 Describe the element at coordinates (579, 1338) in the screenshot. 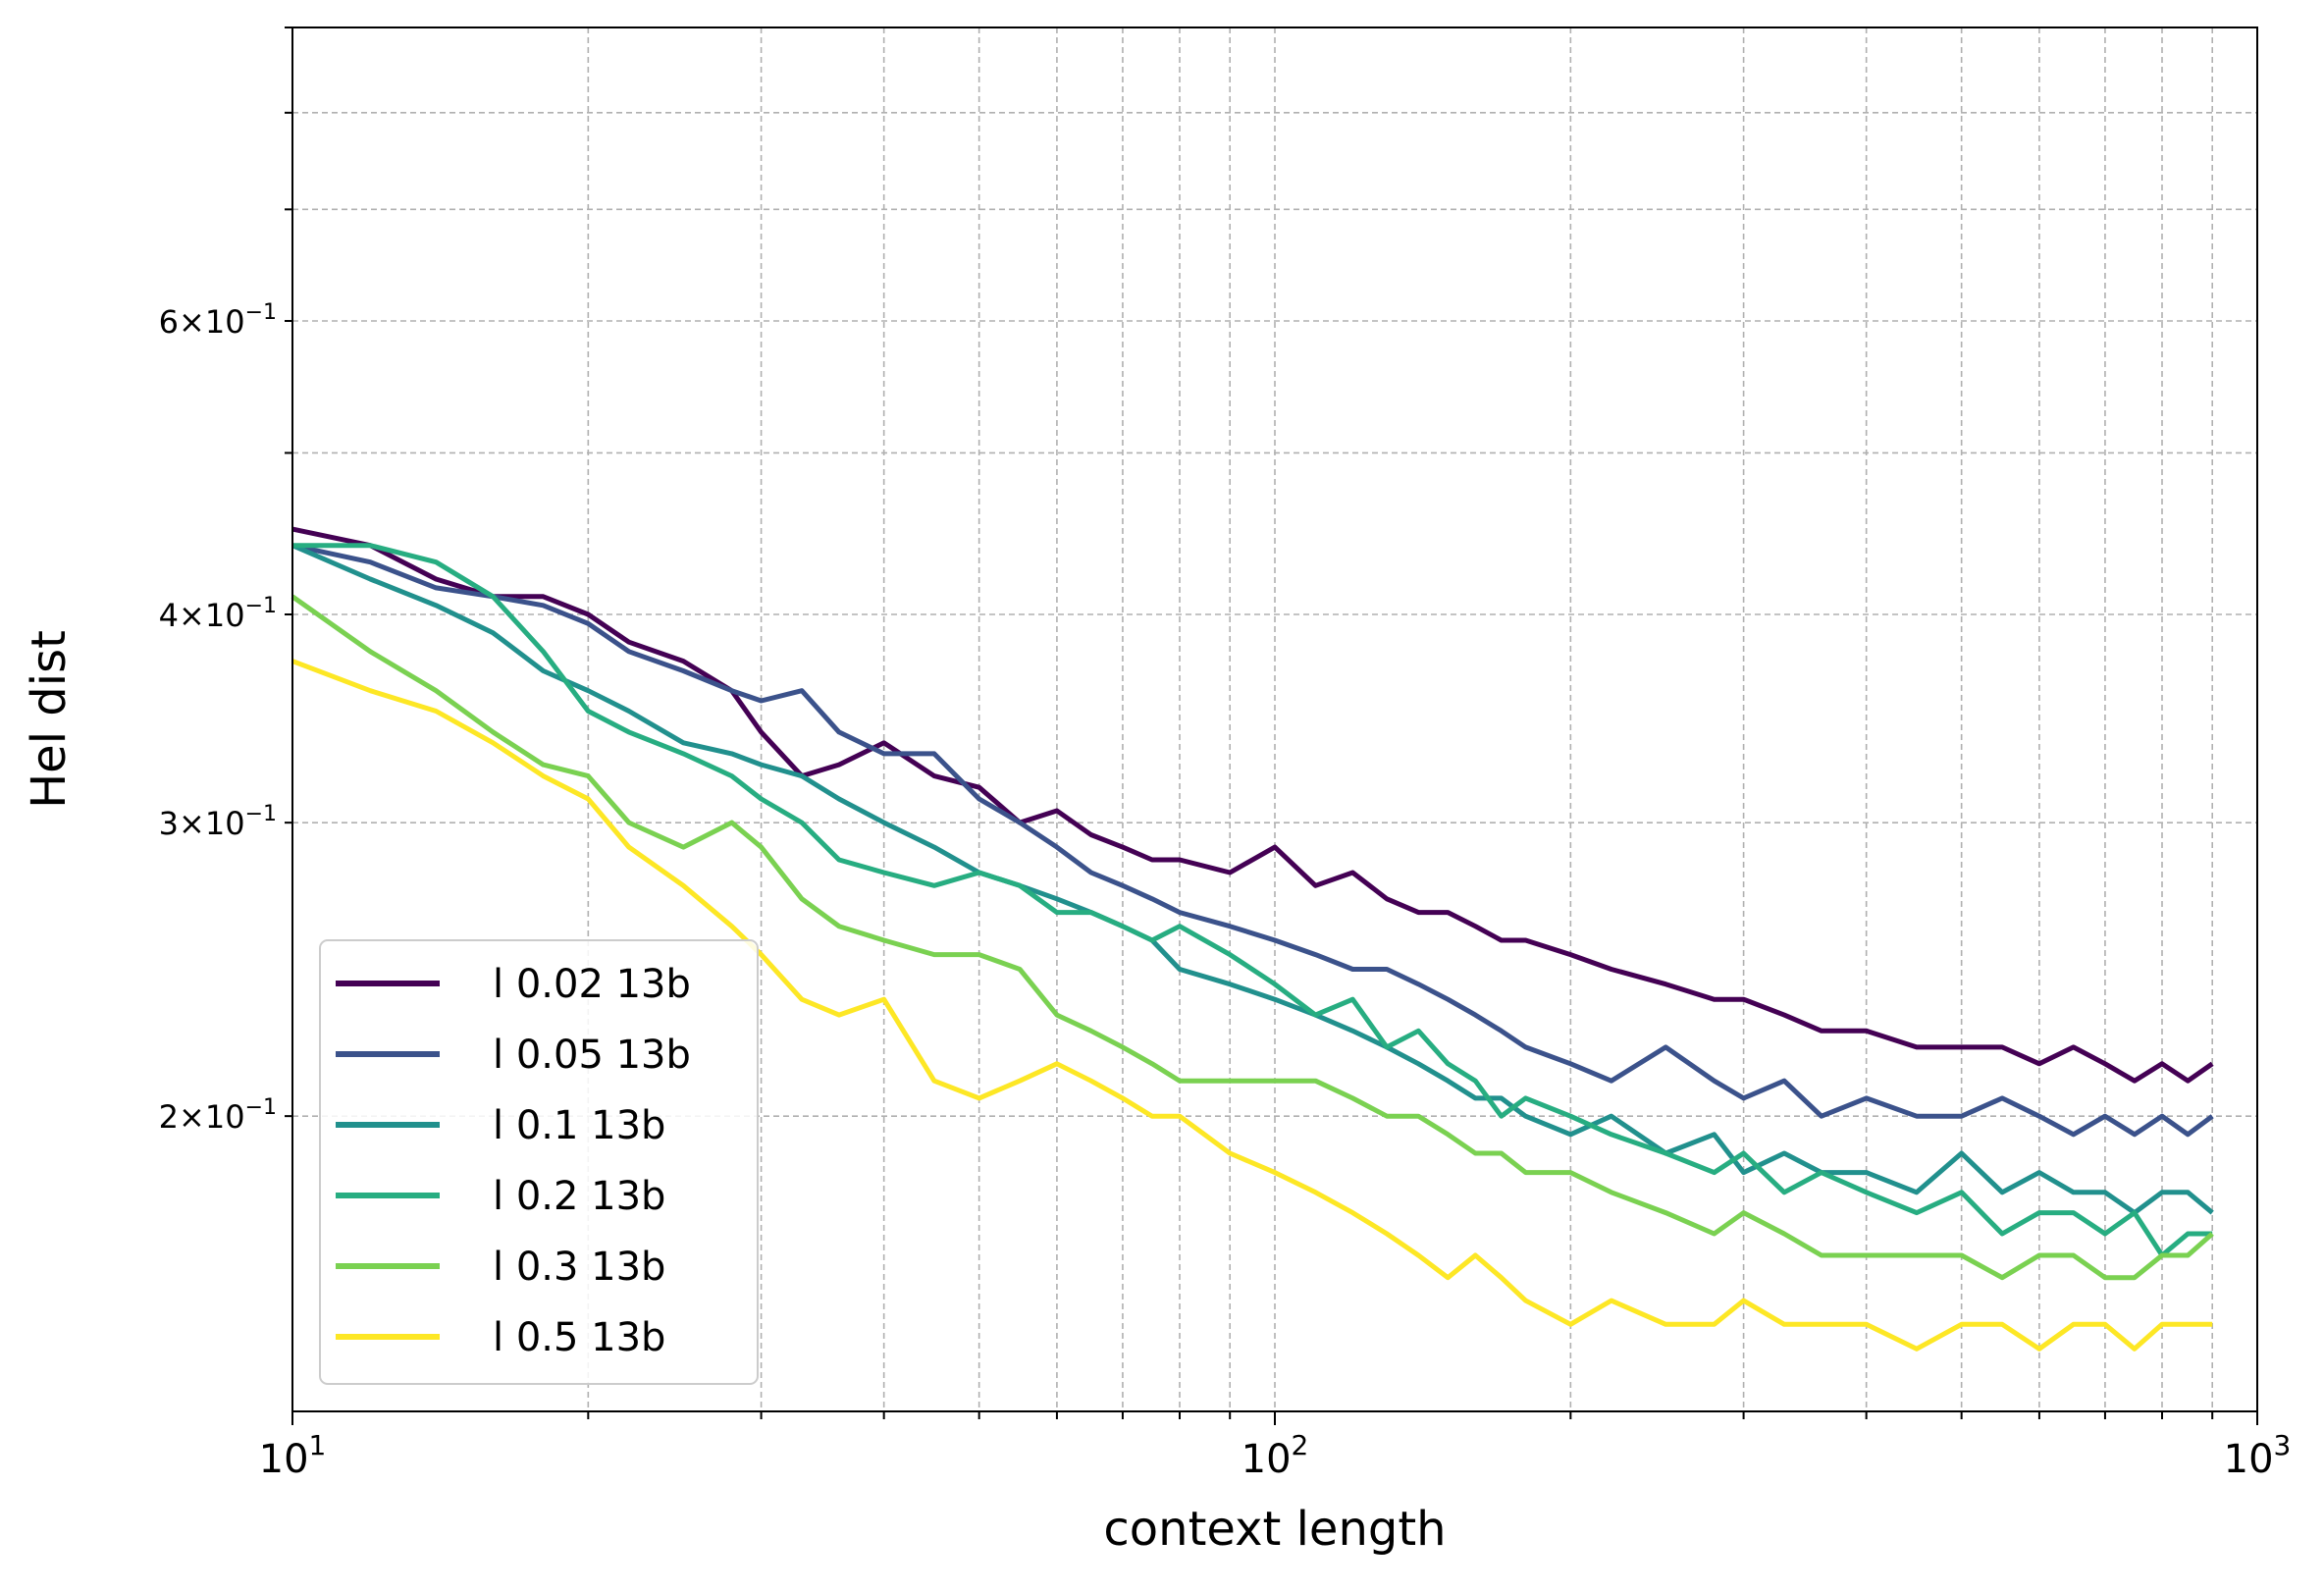

I see `legend-label: l 0.5 13b` at that location.